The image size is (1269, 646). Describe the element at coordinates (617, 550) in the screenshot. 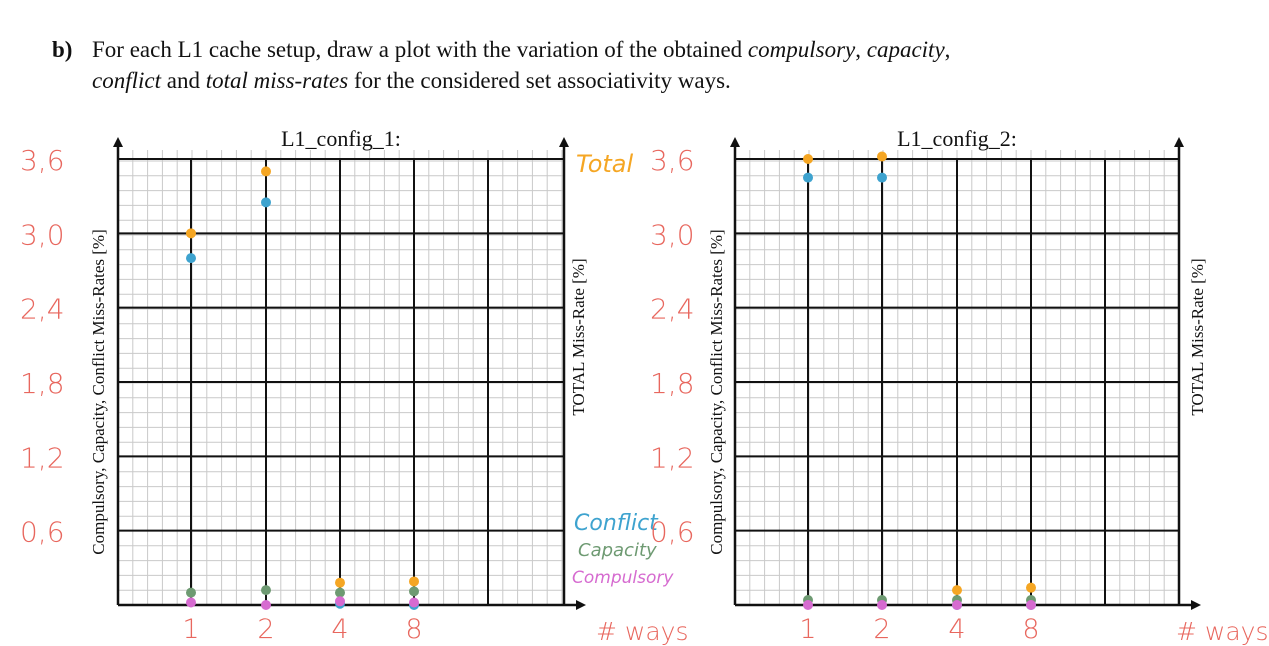

I see `legend-capacity: Capacity` at that location.